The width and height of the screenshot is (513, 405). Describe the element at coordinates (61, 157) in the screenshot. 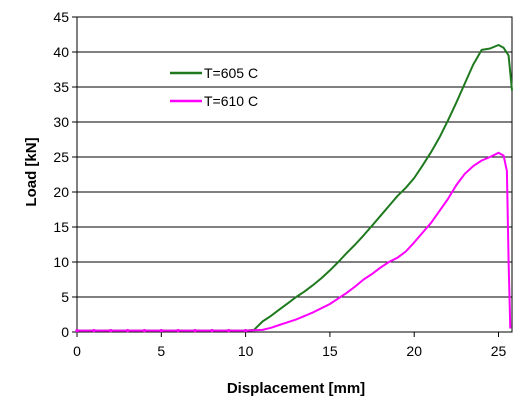

I see `y-tick-label-5: 25` at that location.